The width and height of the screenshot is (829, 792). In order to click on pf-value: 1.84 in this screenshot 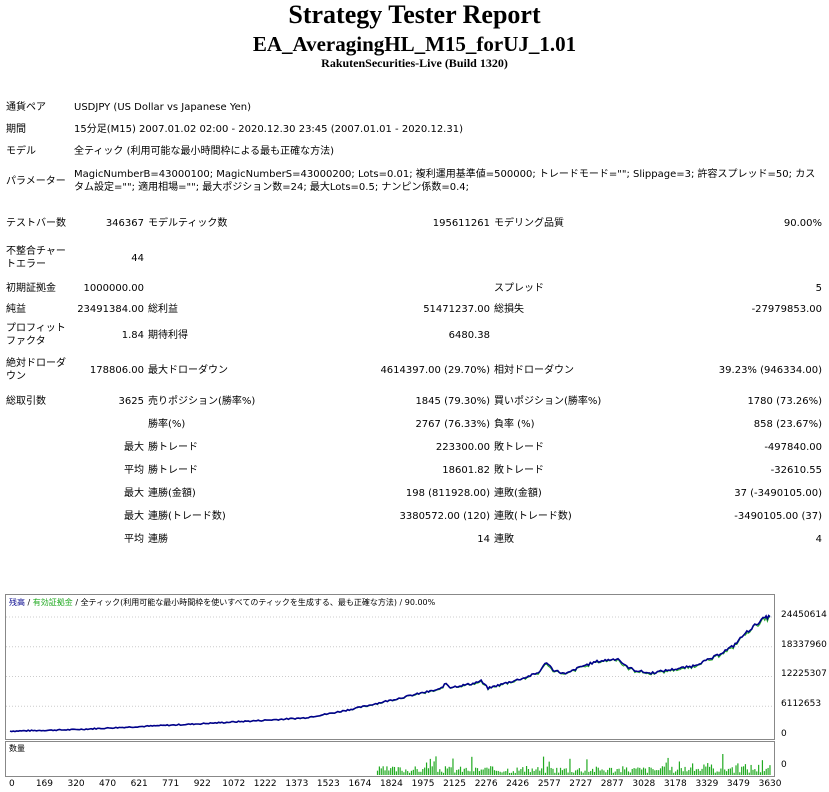, I will do `click(132, 335)`.